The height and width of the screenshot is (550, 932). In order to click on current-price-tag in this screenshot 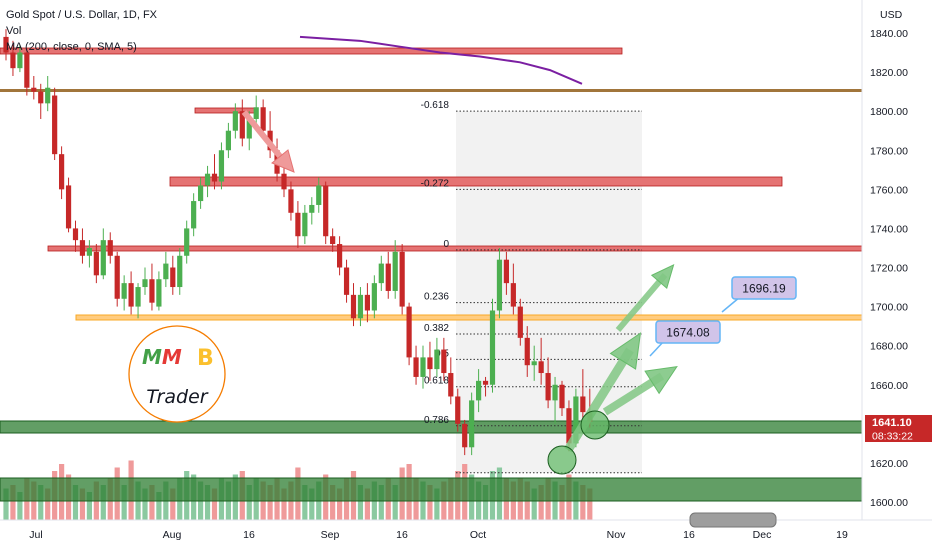, I will do `click(898, 422)`.